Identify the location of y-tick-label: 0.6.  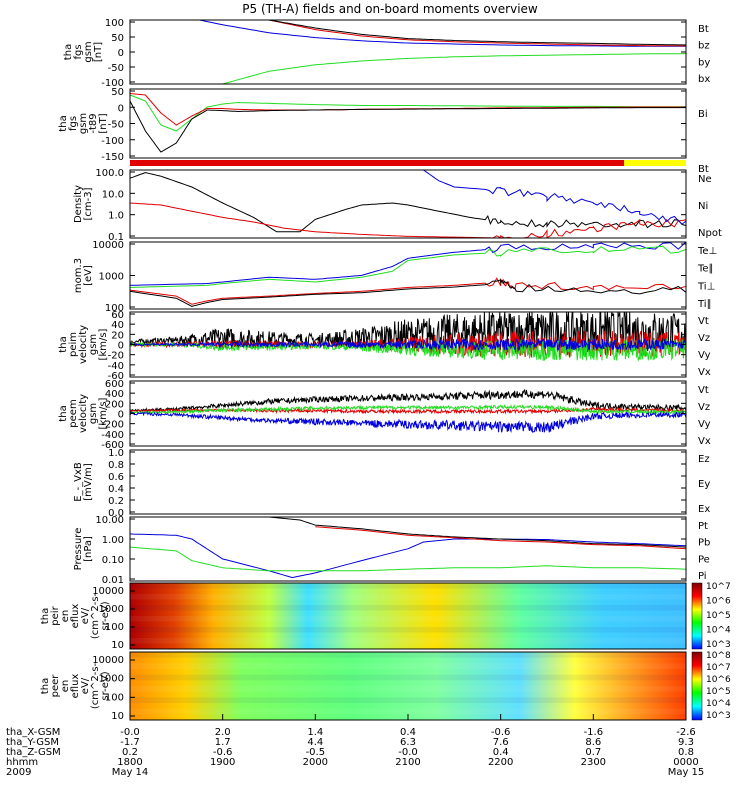
(116, 477).